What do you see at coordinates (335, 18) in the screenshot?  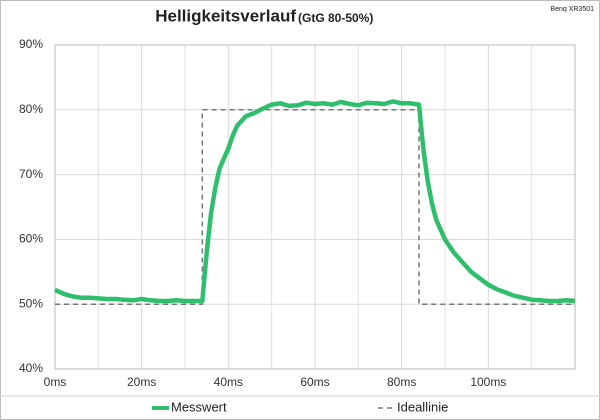 I see `chart-subtitle: (GtG 80-50%)` at bounding box center [335, 18].